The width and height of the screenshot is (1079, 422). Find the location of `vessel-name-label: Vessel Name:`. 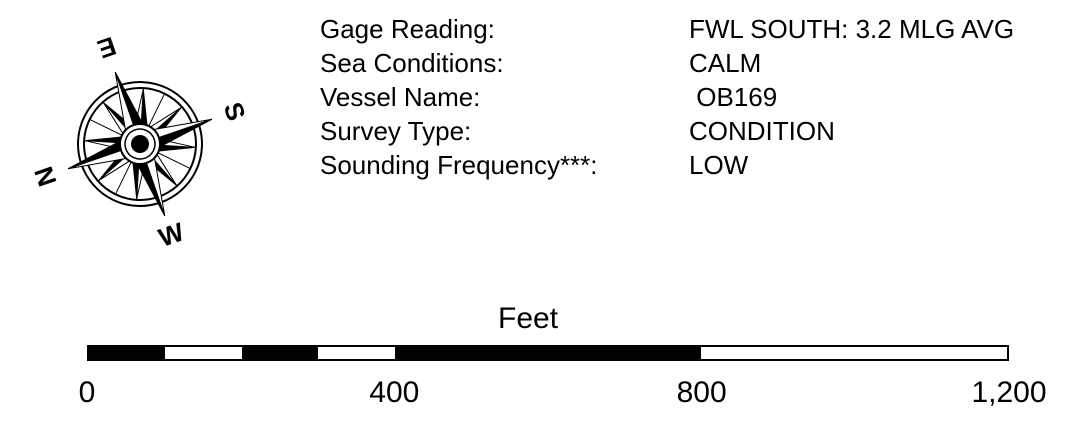

vessel-name-label: Vessel Name: is located at coordinates (400, 97).